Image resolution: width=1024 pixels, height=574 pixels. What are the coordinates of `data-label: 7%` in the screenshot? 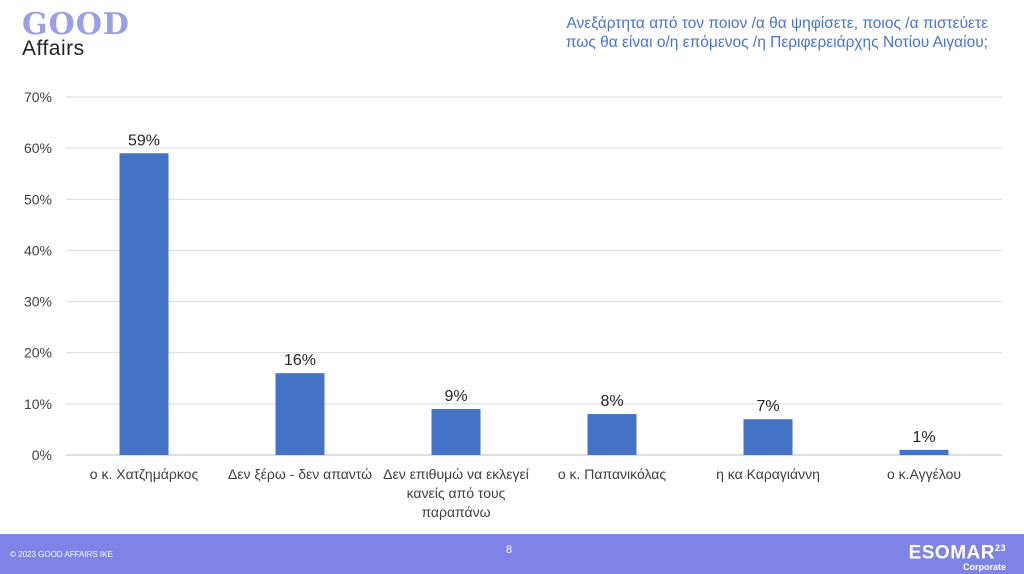 It's located at (767, 406).